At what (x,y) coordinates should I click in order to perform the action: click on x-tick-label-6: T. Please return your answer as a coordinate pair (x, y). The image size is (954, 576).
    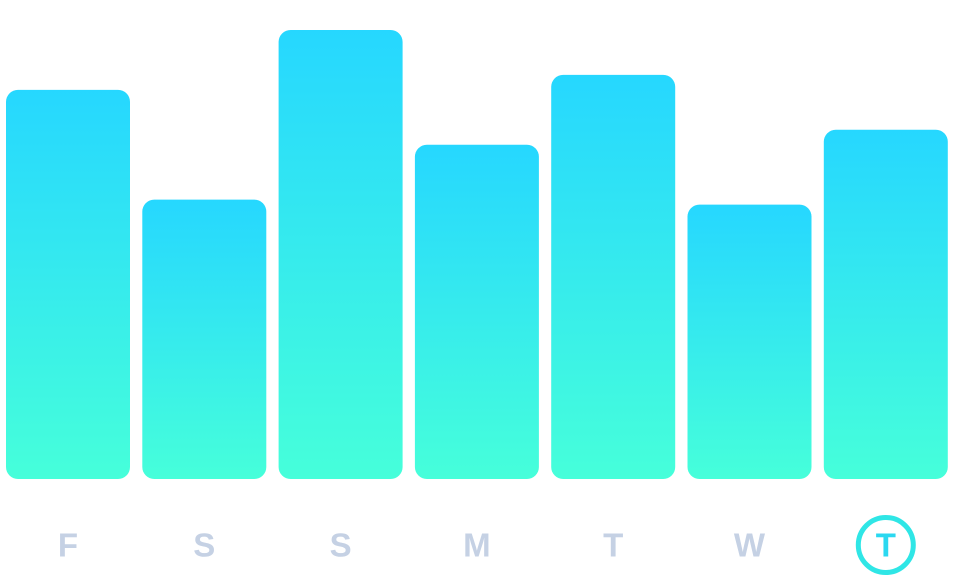
    Looking at the image, I should click on (886, 545).